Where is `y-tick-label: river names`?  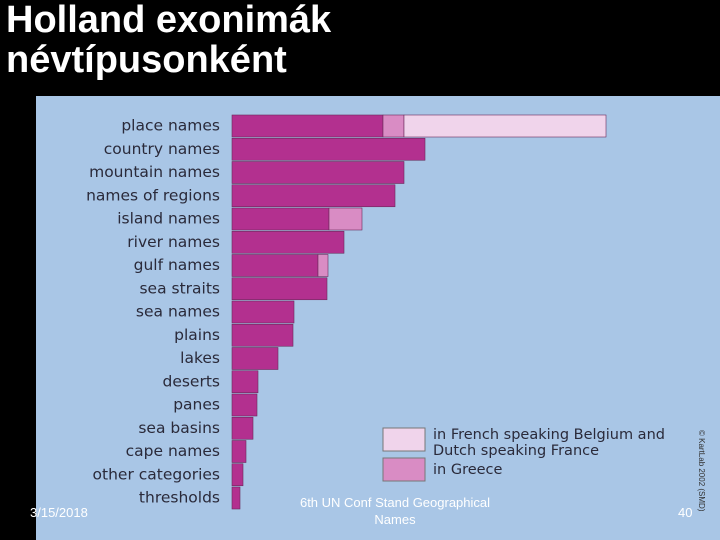 y-tick-label: river names is located at coordinates (173, 242).